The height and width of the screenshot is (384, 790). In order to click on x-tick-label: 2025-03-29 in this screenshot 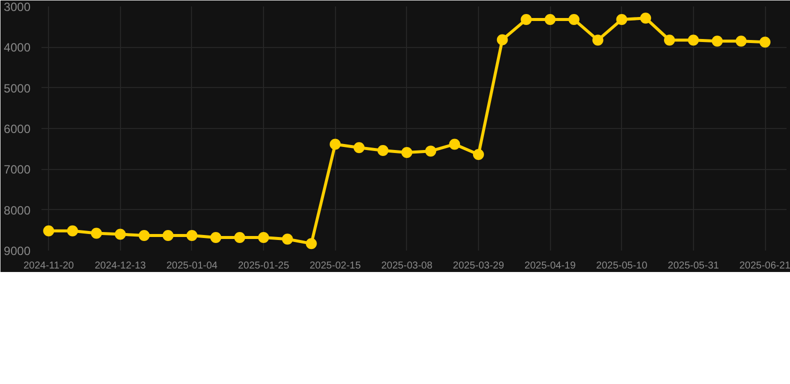, I will do `click(478, 266)`.